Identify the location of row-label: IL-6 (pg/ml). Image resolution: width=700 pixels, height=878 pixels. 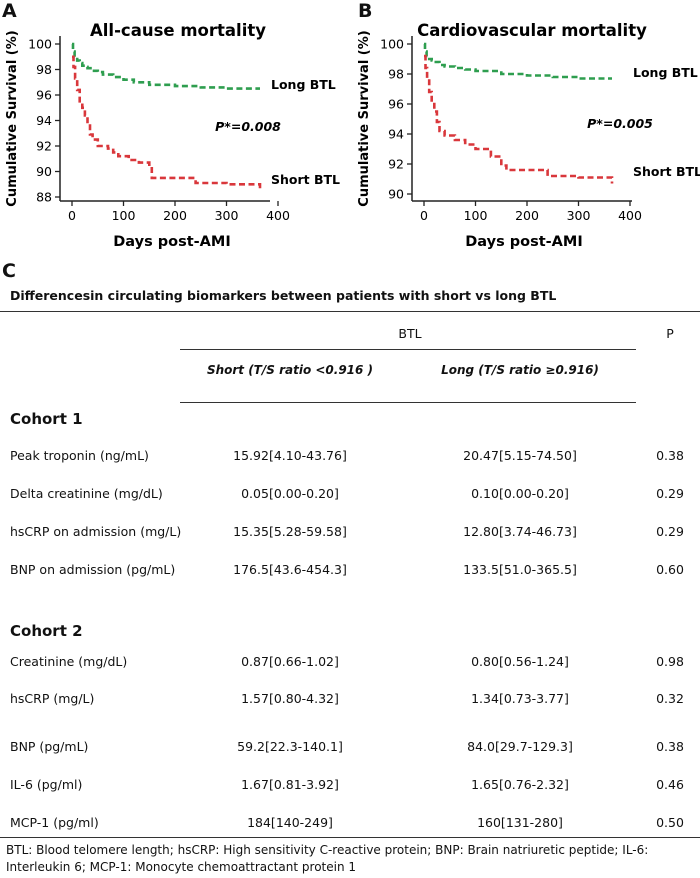
(46, 784).